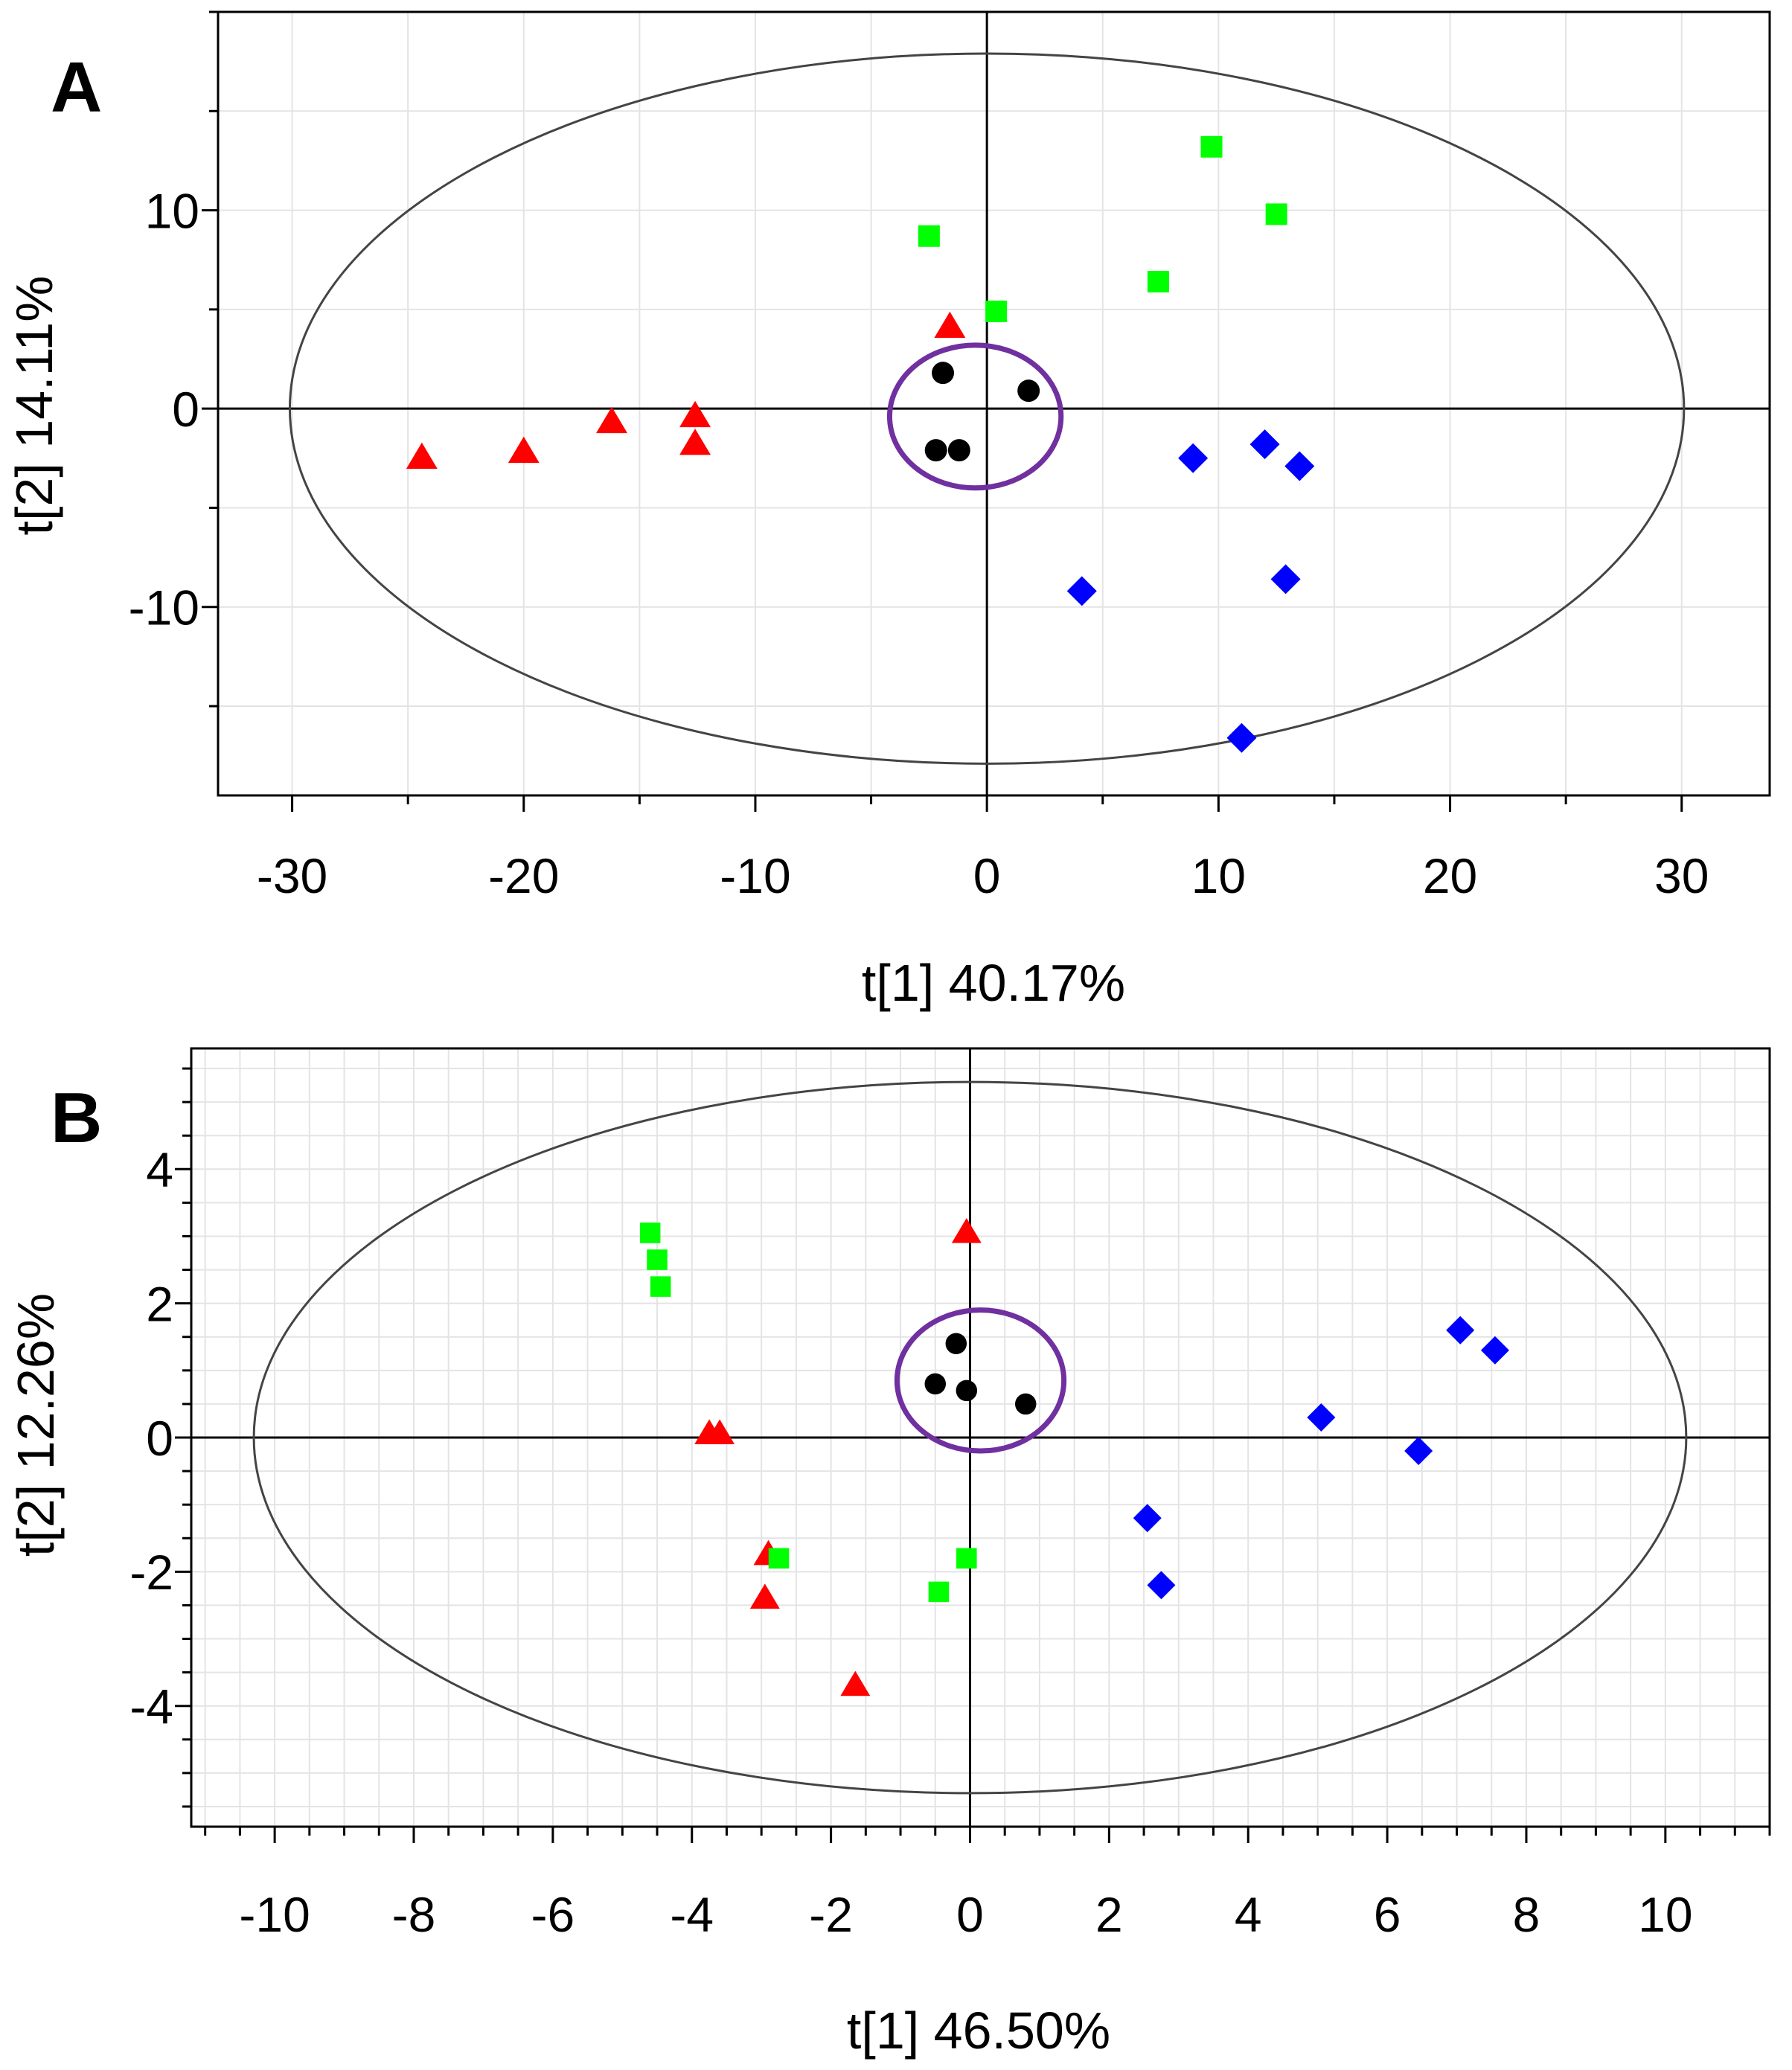  What do you see at coordinates (151, 1573) in the screenshot?
I see `y-tick-label: -2` at bounding box center [151, 1573].